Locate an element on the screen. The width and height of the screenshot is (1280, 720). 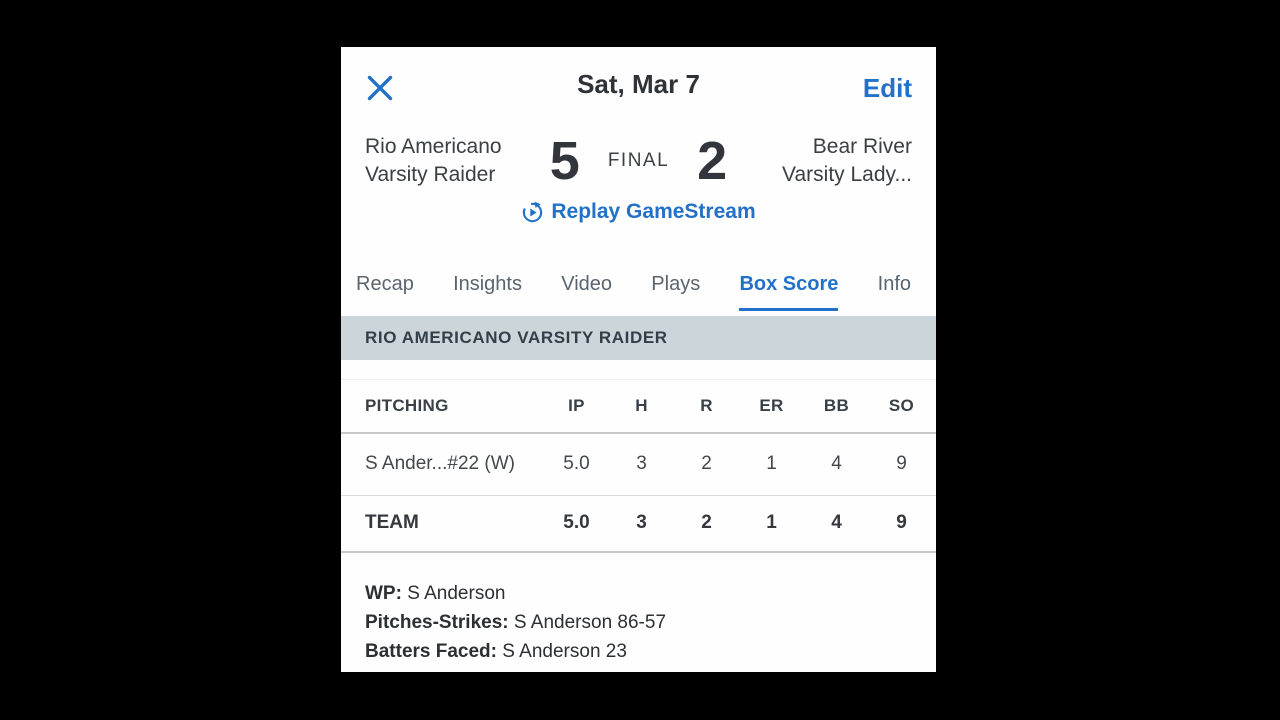
home-team-score: 5 is located at coordinates (564, 161).